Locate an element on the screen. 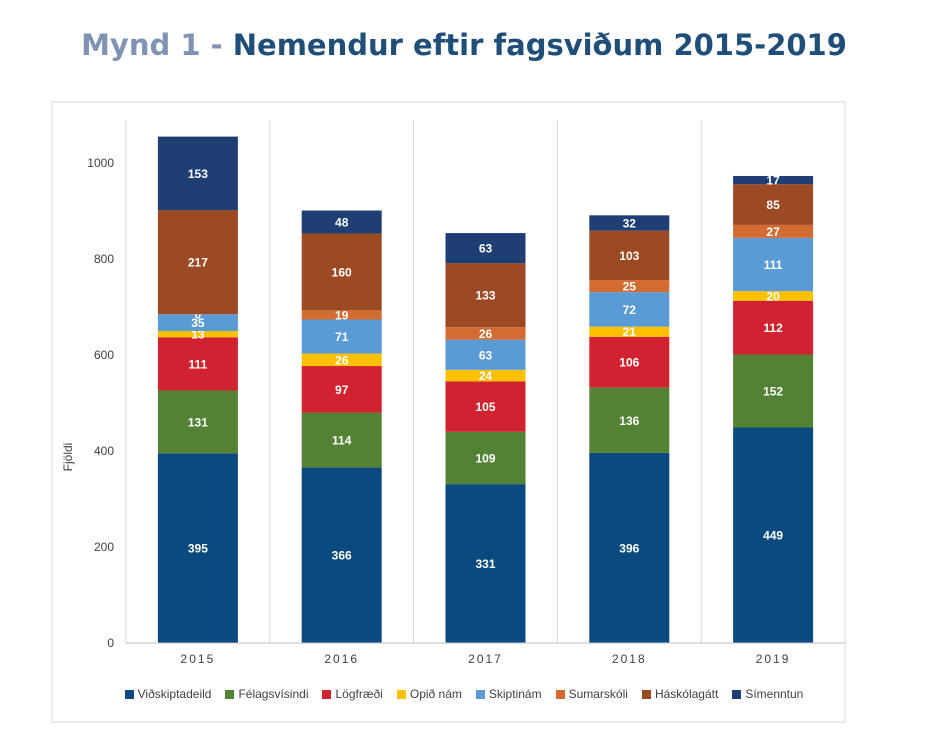  legend-item: Símenntun is located at coordinates (767, 694).